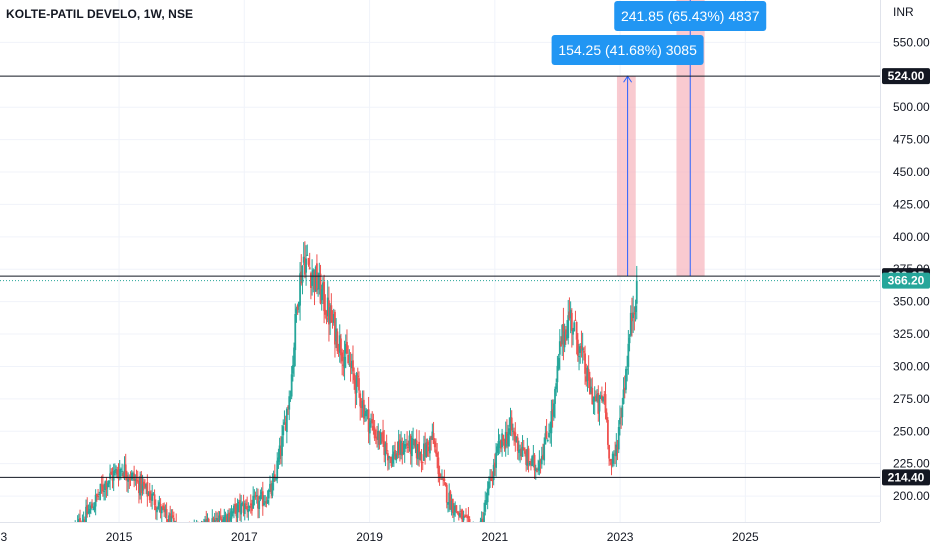  What do you see at coordinates (3, 537) in the screenshot?
I see `x-tick-label: 2013` at bounding box center [3, 537].